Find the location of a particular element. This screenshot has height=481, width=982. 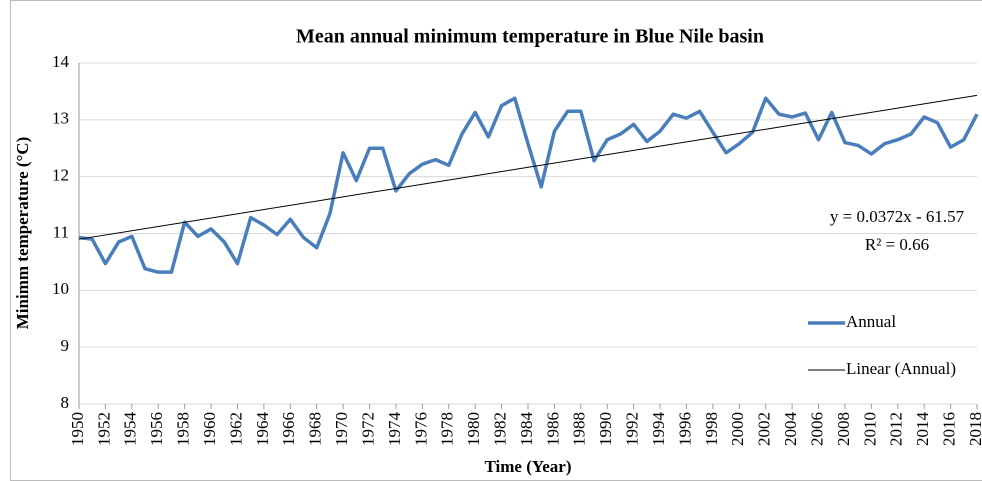

legend-label: Linear (Annual) is located at coordinates (901, 368).